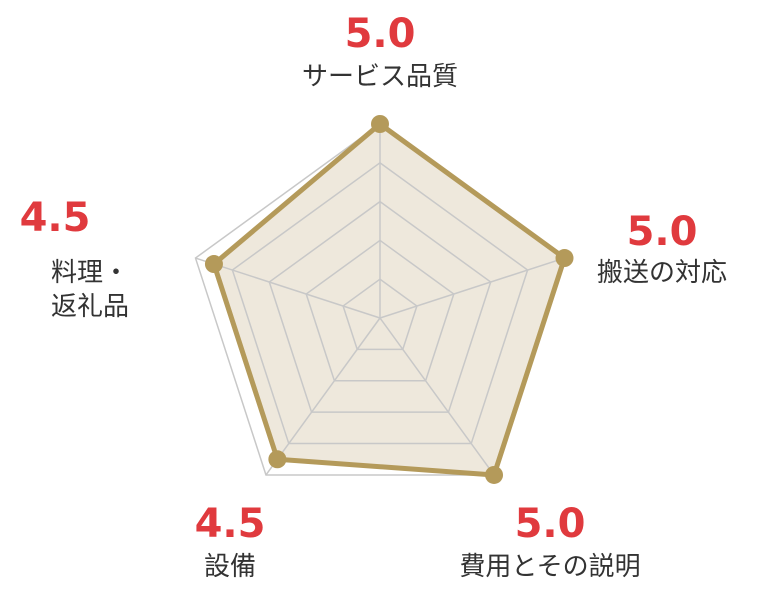 Image resolution: width=760 pixels, height=600 pixels. I want to click on axis-label-equipment: 4.5 設備, so click(230, 543).